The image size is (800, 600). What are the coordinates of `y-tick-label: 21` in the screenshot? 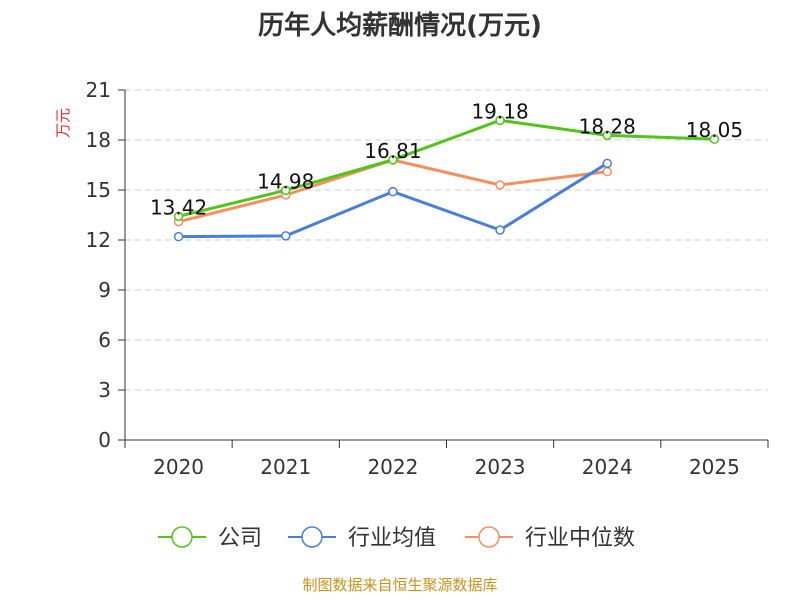 It's located at (98, 90).